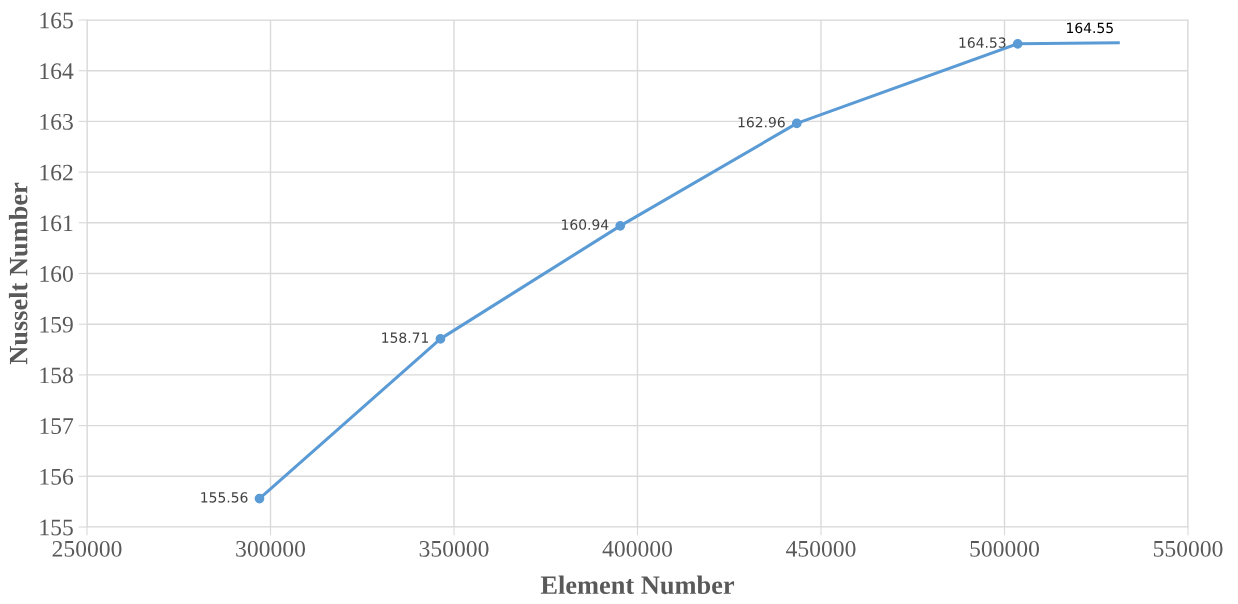 Image resolution: width=1238 pixels, height=604 pixels. What do you see at coordinates (56, 375) in the screenshot?
I see `y-tick-label: 158` at bounding box center [56, 375].